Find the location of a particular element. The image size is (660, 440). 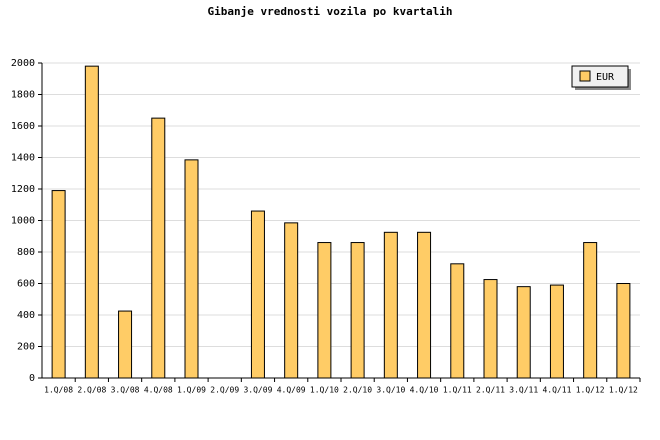

x-tick-label: 2.Q/09 is located at coordinates (224, 390).